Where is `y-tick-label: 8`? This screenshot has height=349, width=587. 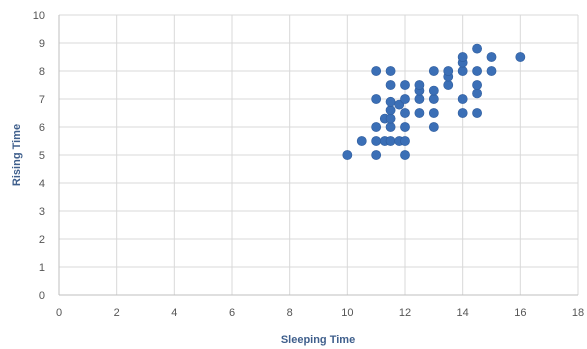
y-tick-label: 8 is located at coordinates (42, 72).